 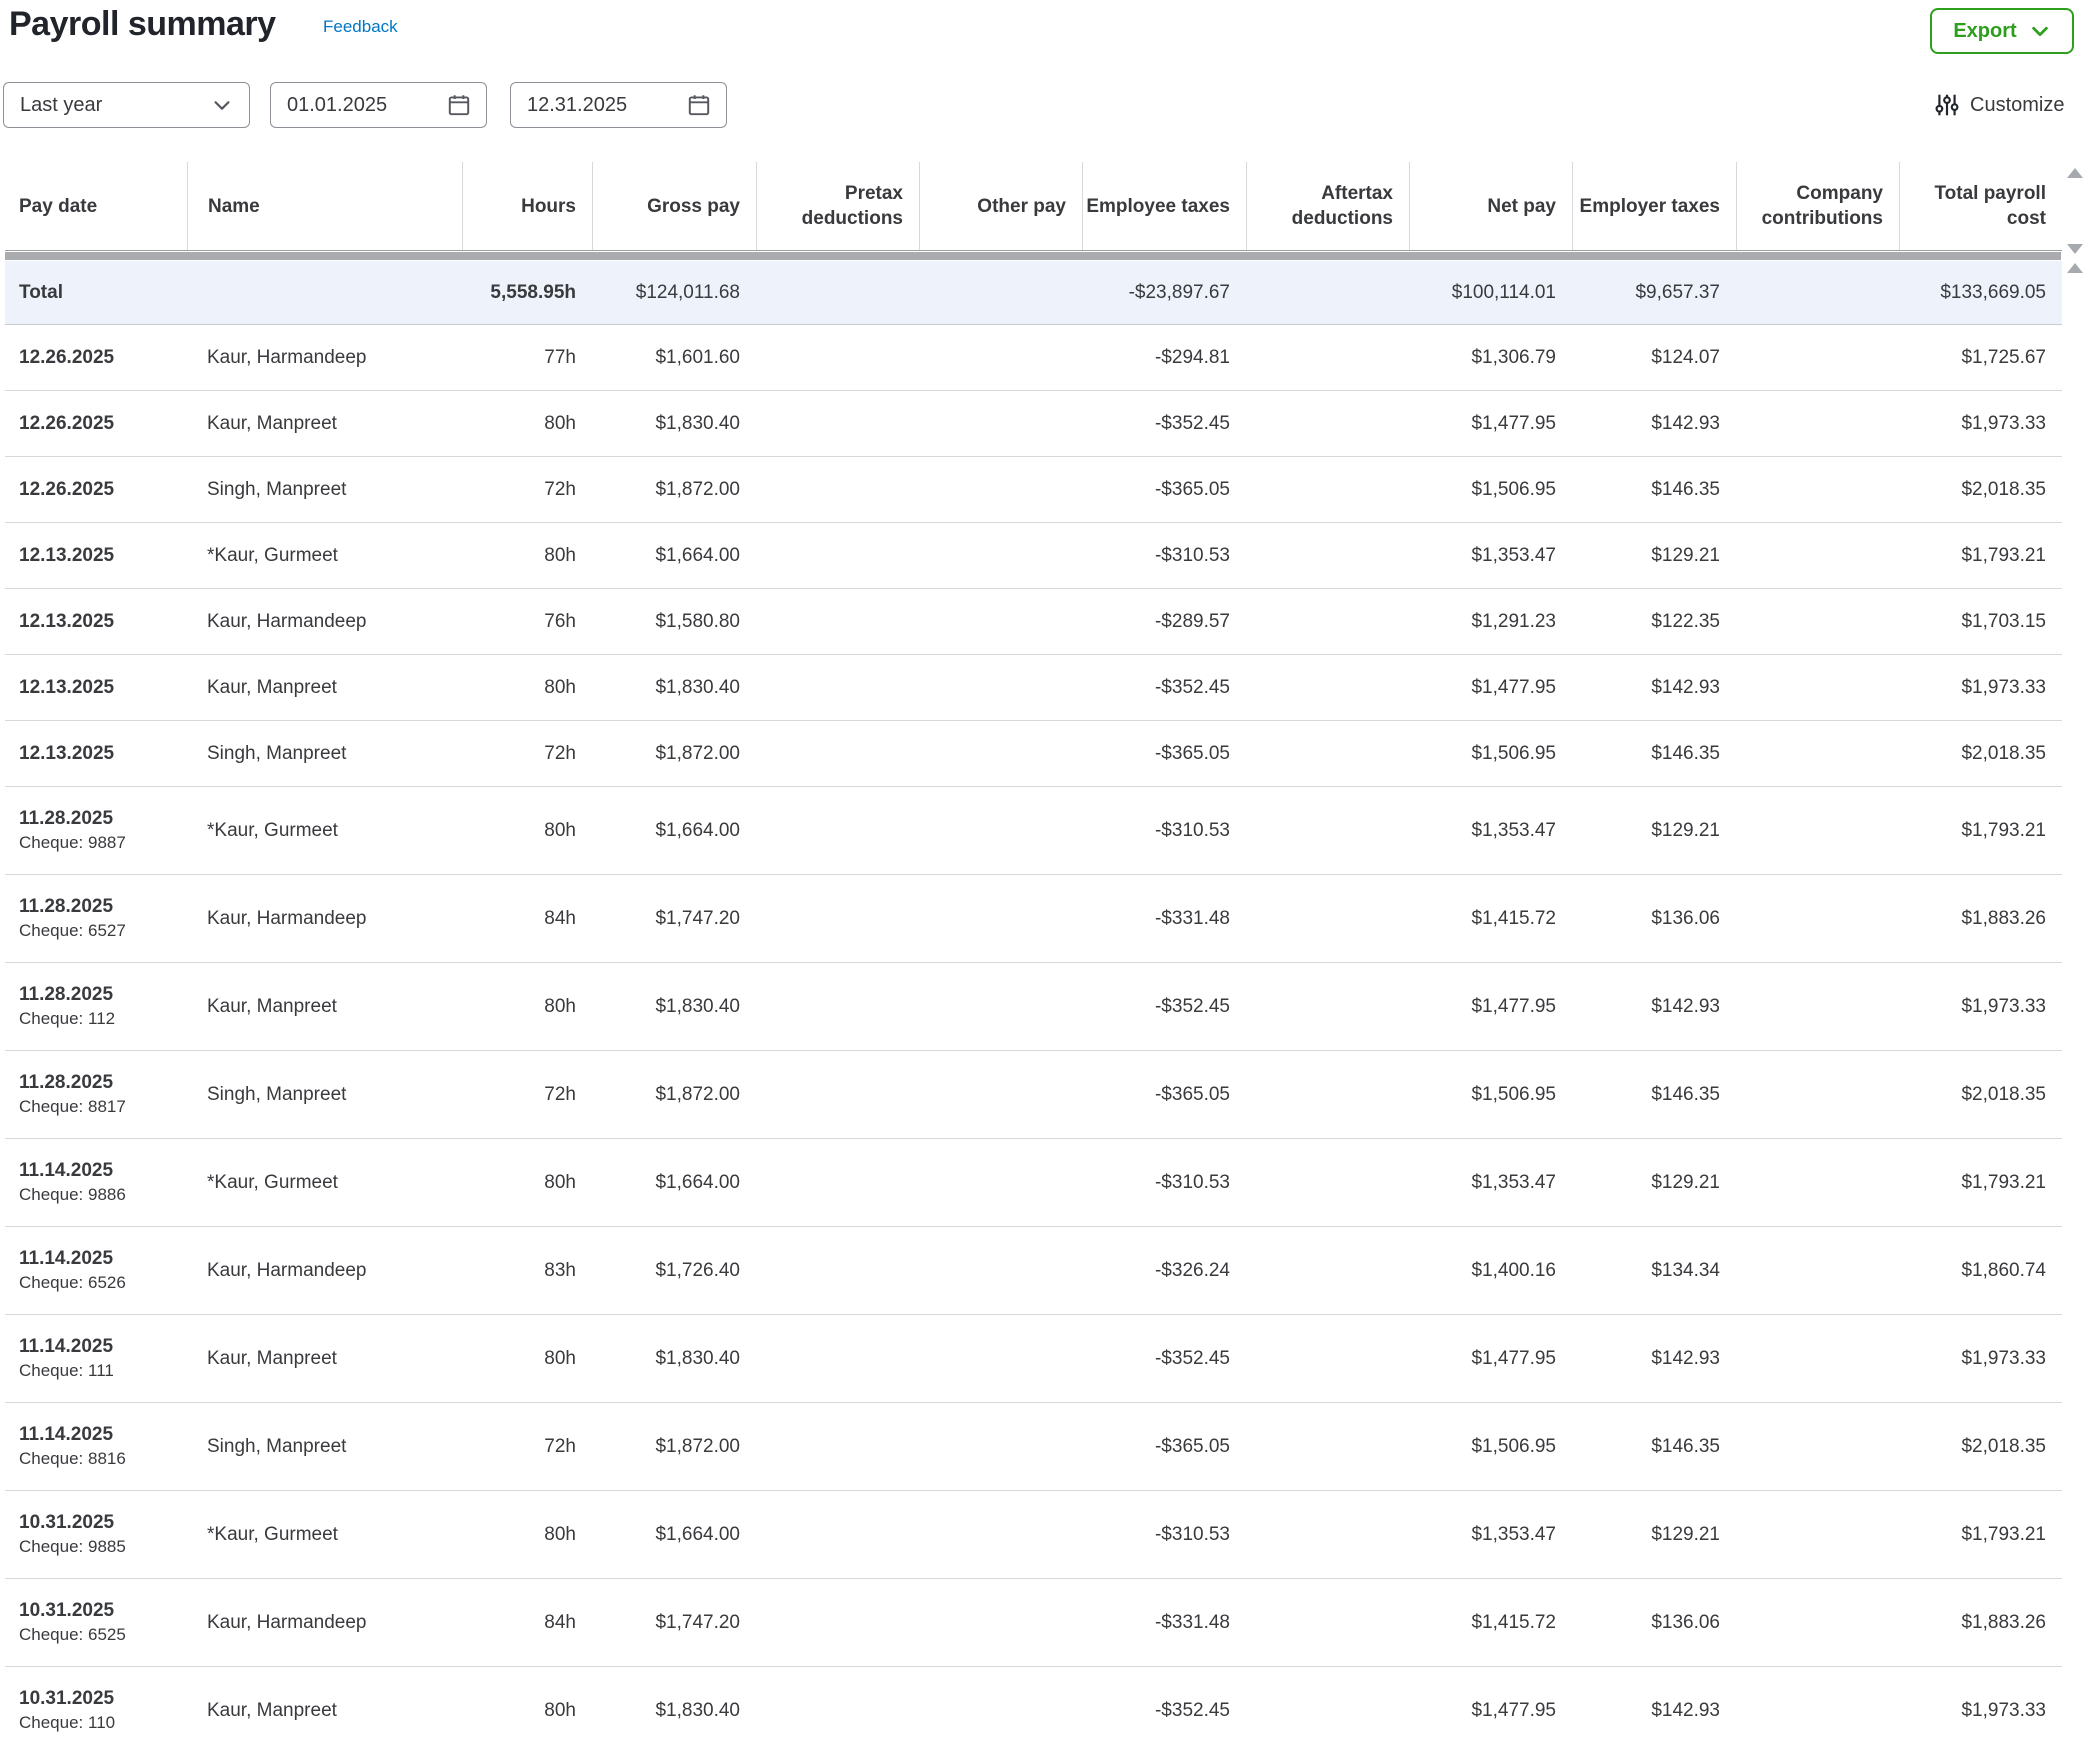 What do you see at coordinates (324, 1182) in the screenshot?
I see `cell-name: *Kaur, Gurmeet` at bounding box center [324, 1182].